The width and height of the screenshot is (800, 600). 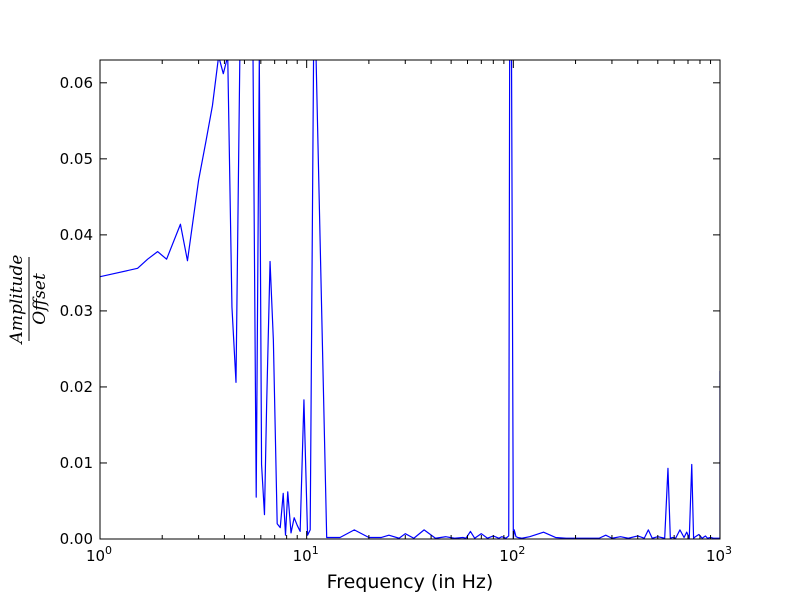 What do you see at coordinates (521, 550) in the screenshot?
I see `x-tick-label-exponent: 2` at bounding box center [521, 550].